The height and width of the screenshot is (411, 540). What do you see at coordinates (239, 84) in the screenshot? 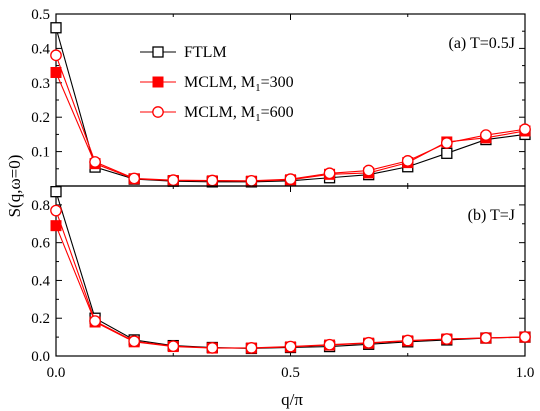
I see `legend-label-1: MCLM, M1=300` at bounding box center [239, 84].